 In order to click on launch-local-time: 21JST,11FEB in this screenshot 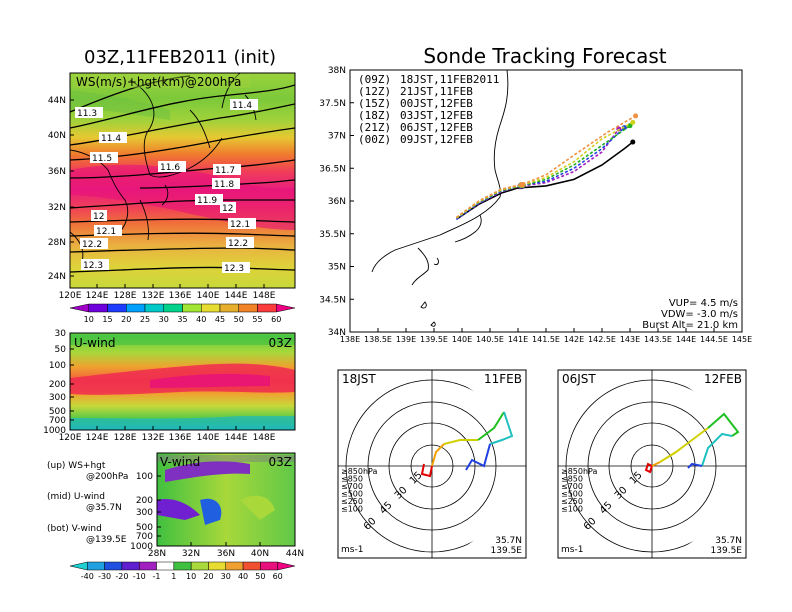, I will do `click(436, 91)`.